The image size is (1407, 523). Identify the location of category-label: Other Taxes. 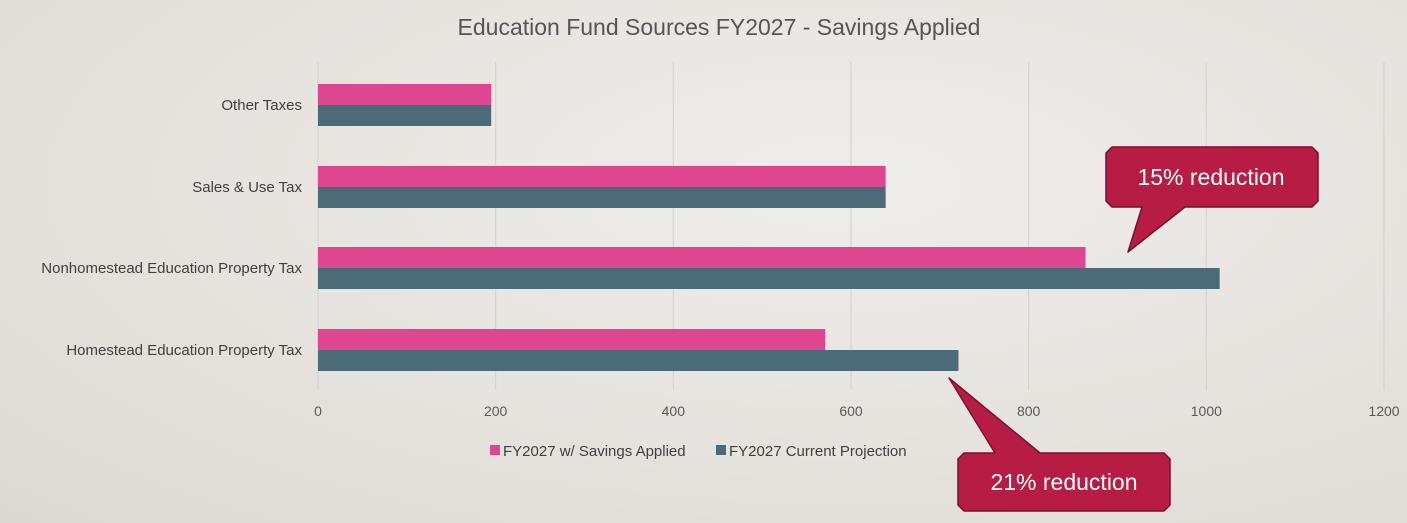
(261, 105).